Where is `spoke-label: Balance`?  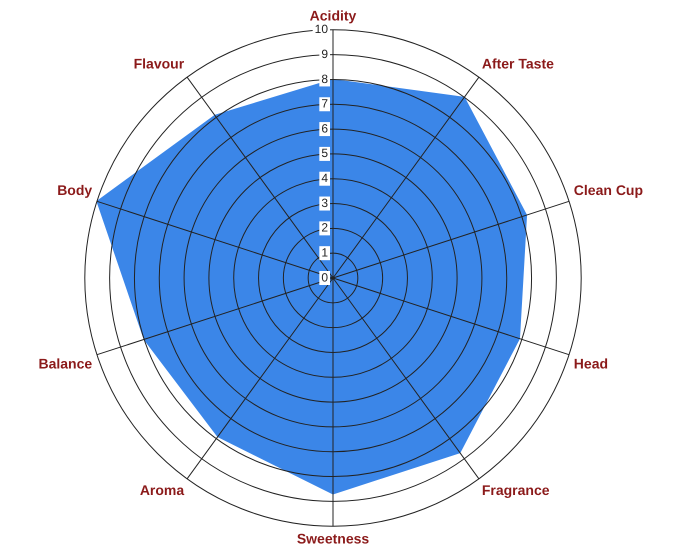 spoke-label: Balance is located at coordinates (65, 364).